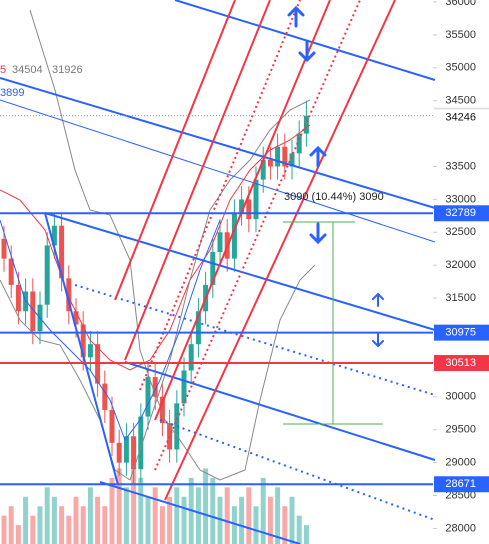 This screenshot has height=544, width=489. What do you see at coordinates (460, 495) in the screenshot?
I see `y-tick-label: 28500` at bounding box center [460, 495].